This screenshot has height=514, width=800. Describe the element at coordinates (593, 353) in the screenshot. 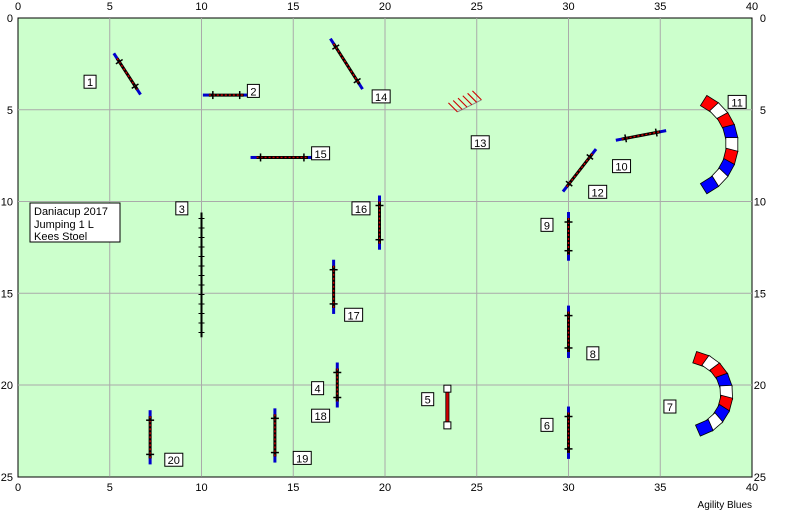

I see `obstacle-number-label: 8` at that location.